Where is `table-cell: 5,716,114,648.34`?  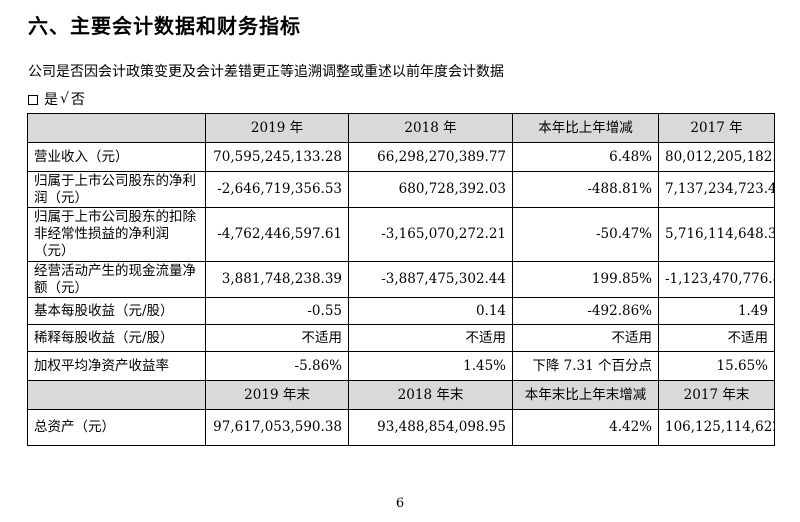
table-cell: 5,716,114,648.34 is located at coordinates (716, 234).